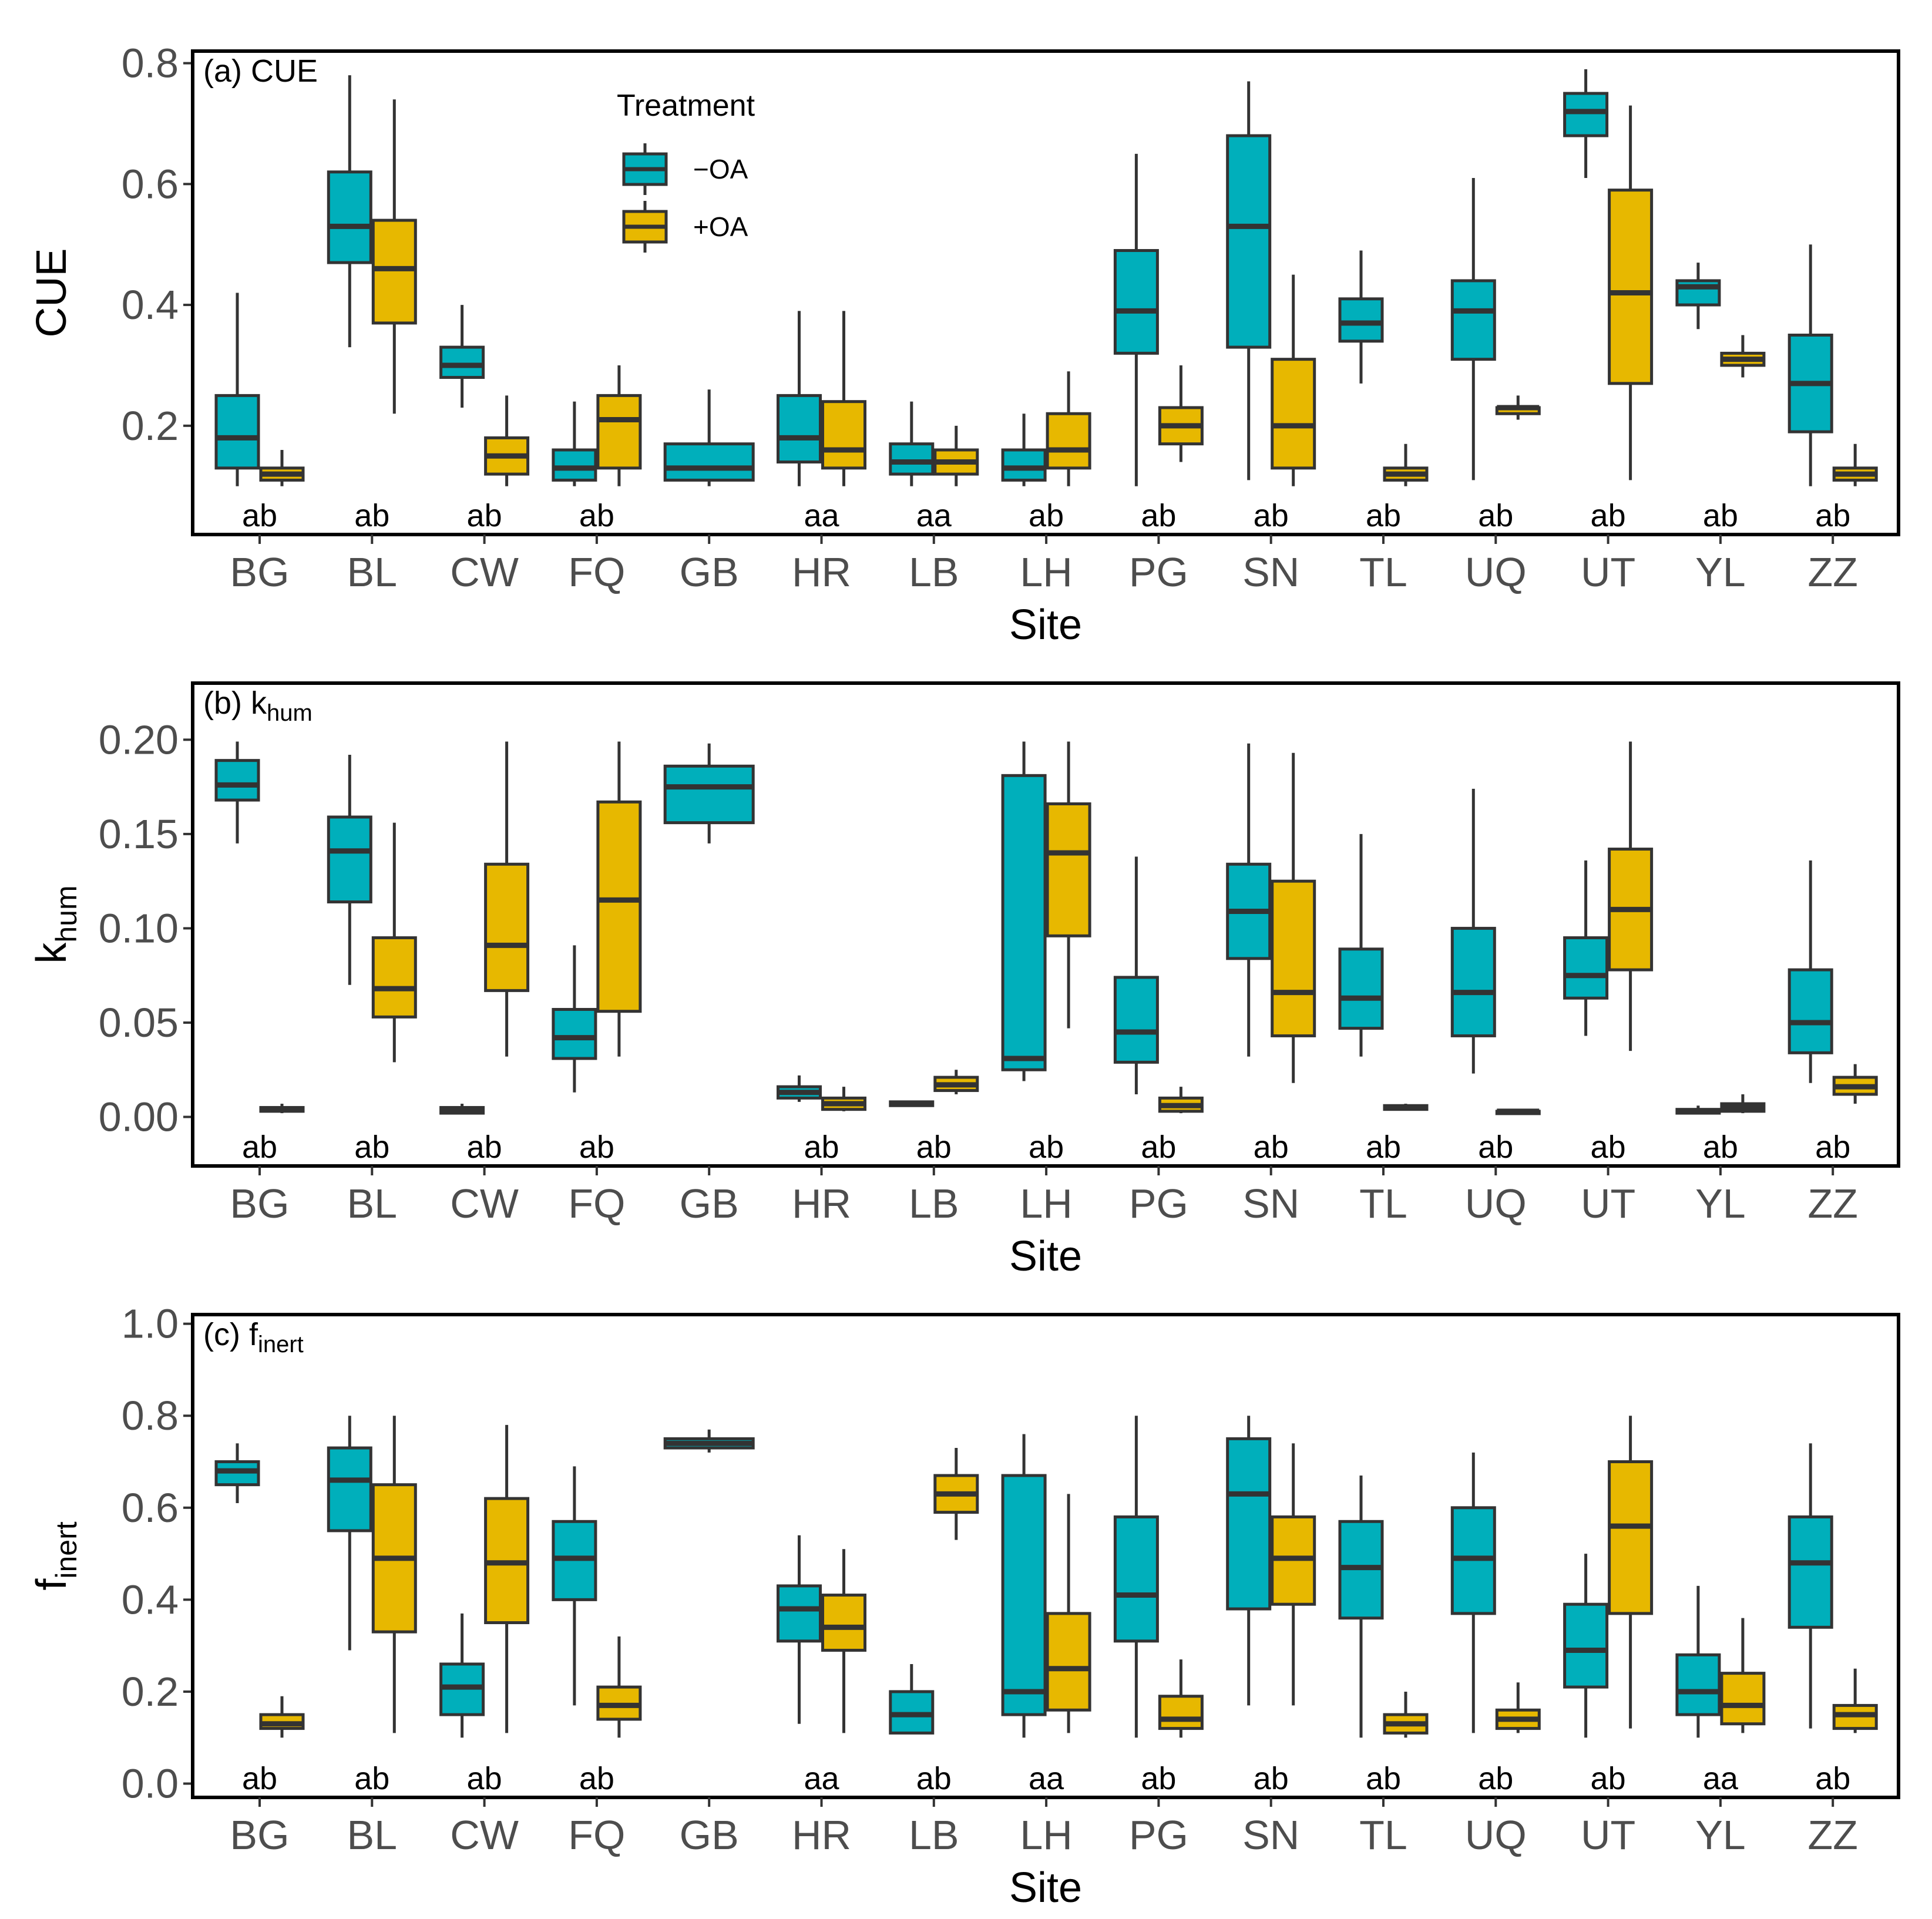 This screenshot has width=1932, height=1919. What do you see at coordinates (51, 292) in the screenshot?
I see `y-axis-title: CUE` at bounding box center [51, 292].